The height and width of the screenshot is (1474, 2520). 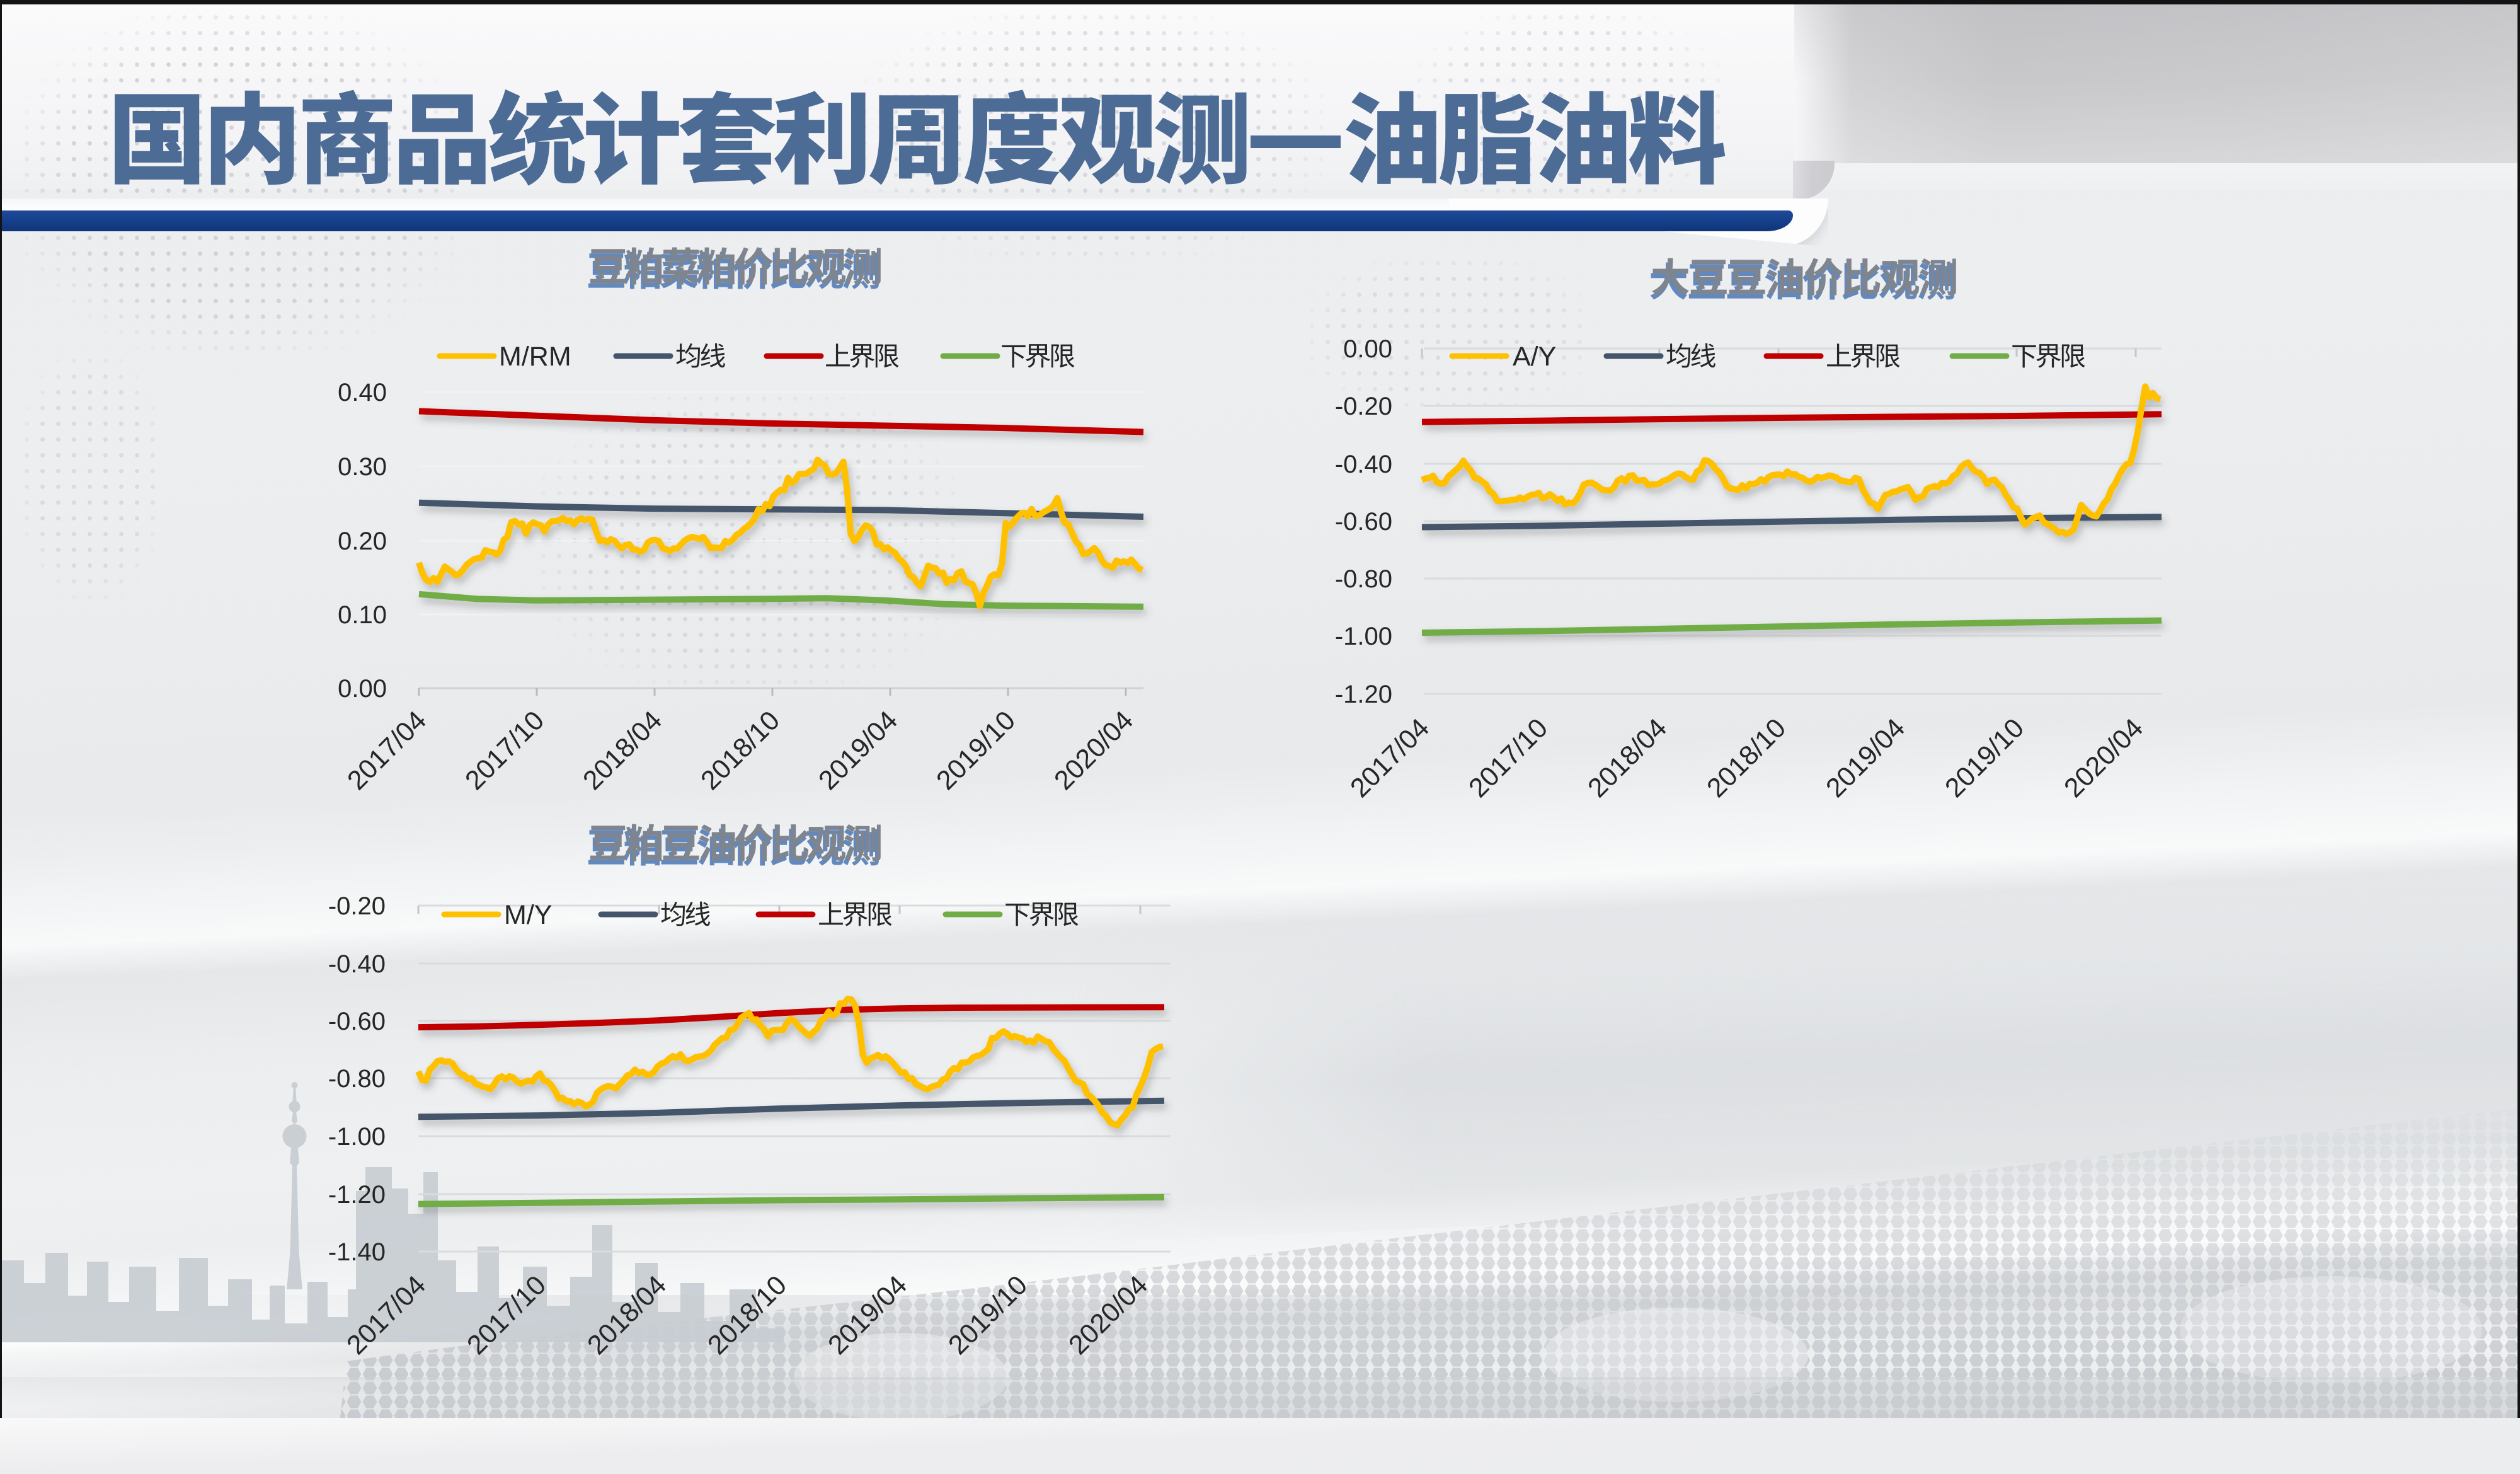 What do you see at coordinates (1534, 357) in the screenshot?
I see `svg-text: A/Y` at bounding box center [1534, 357].